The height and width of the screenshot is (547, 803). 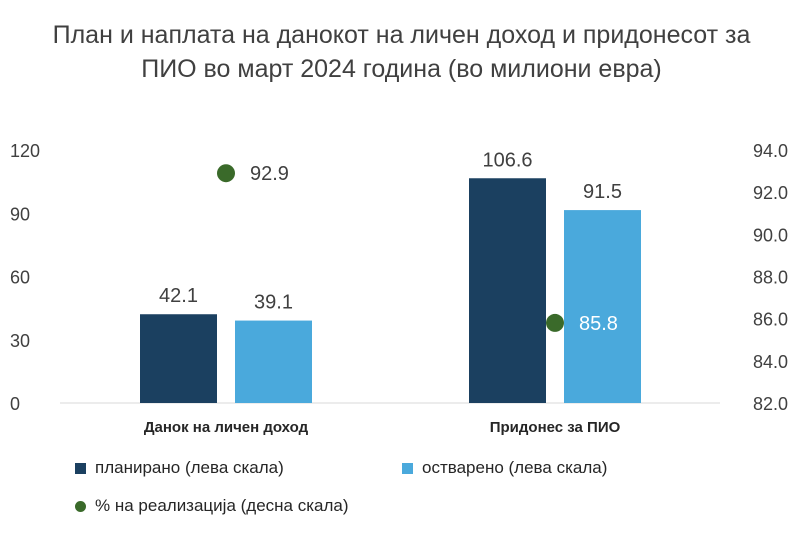 I want to click on y-left-tick-label-1: 30, so click(x=20, y=341).